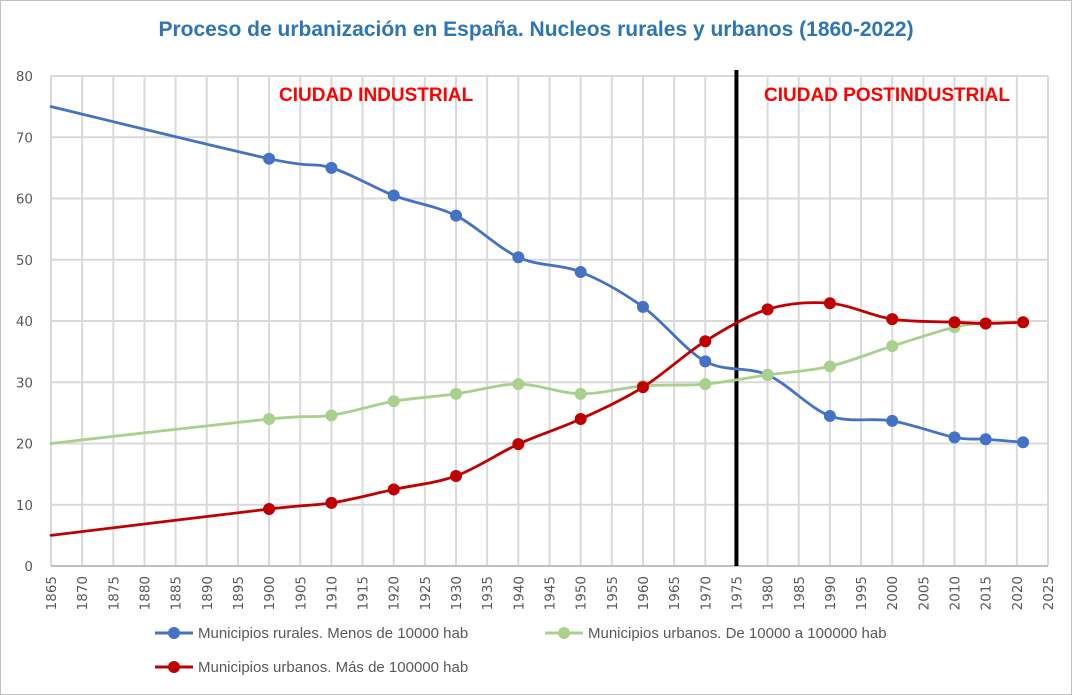 The width and height of the screenshot is (1072, 695). I want to click on x-tick-label: 1905, so click(301, 593).